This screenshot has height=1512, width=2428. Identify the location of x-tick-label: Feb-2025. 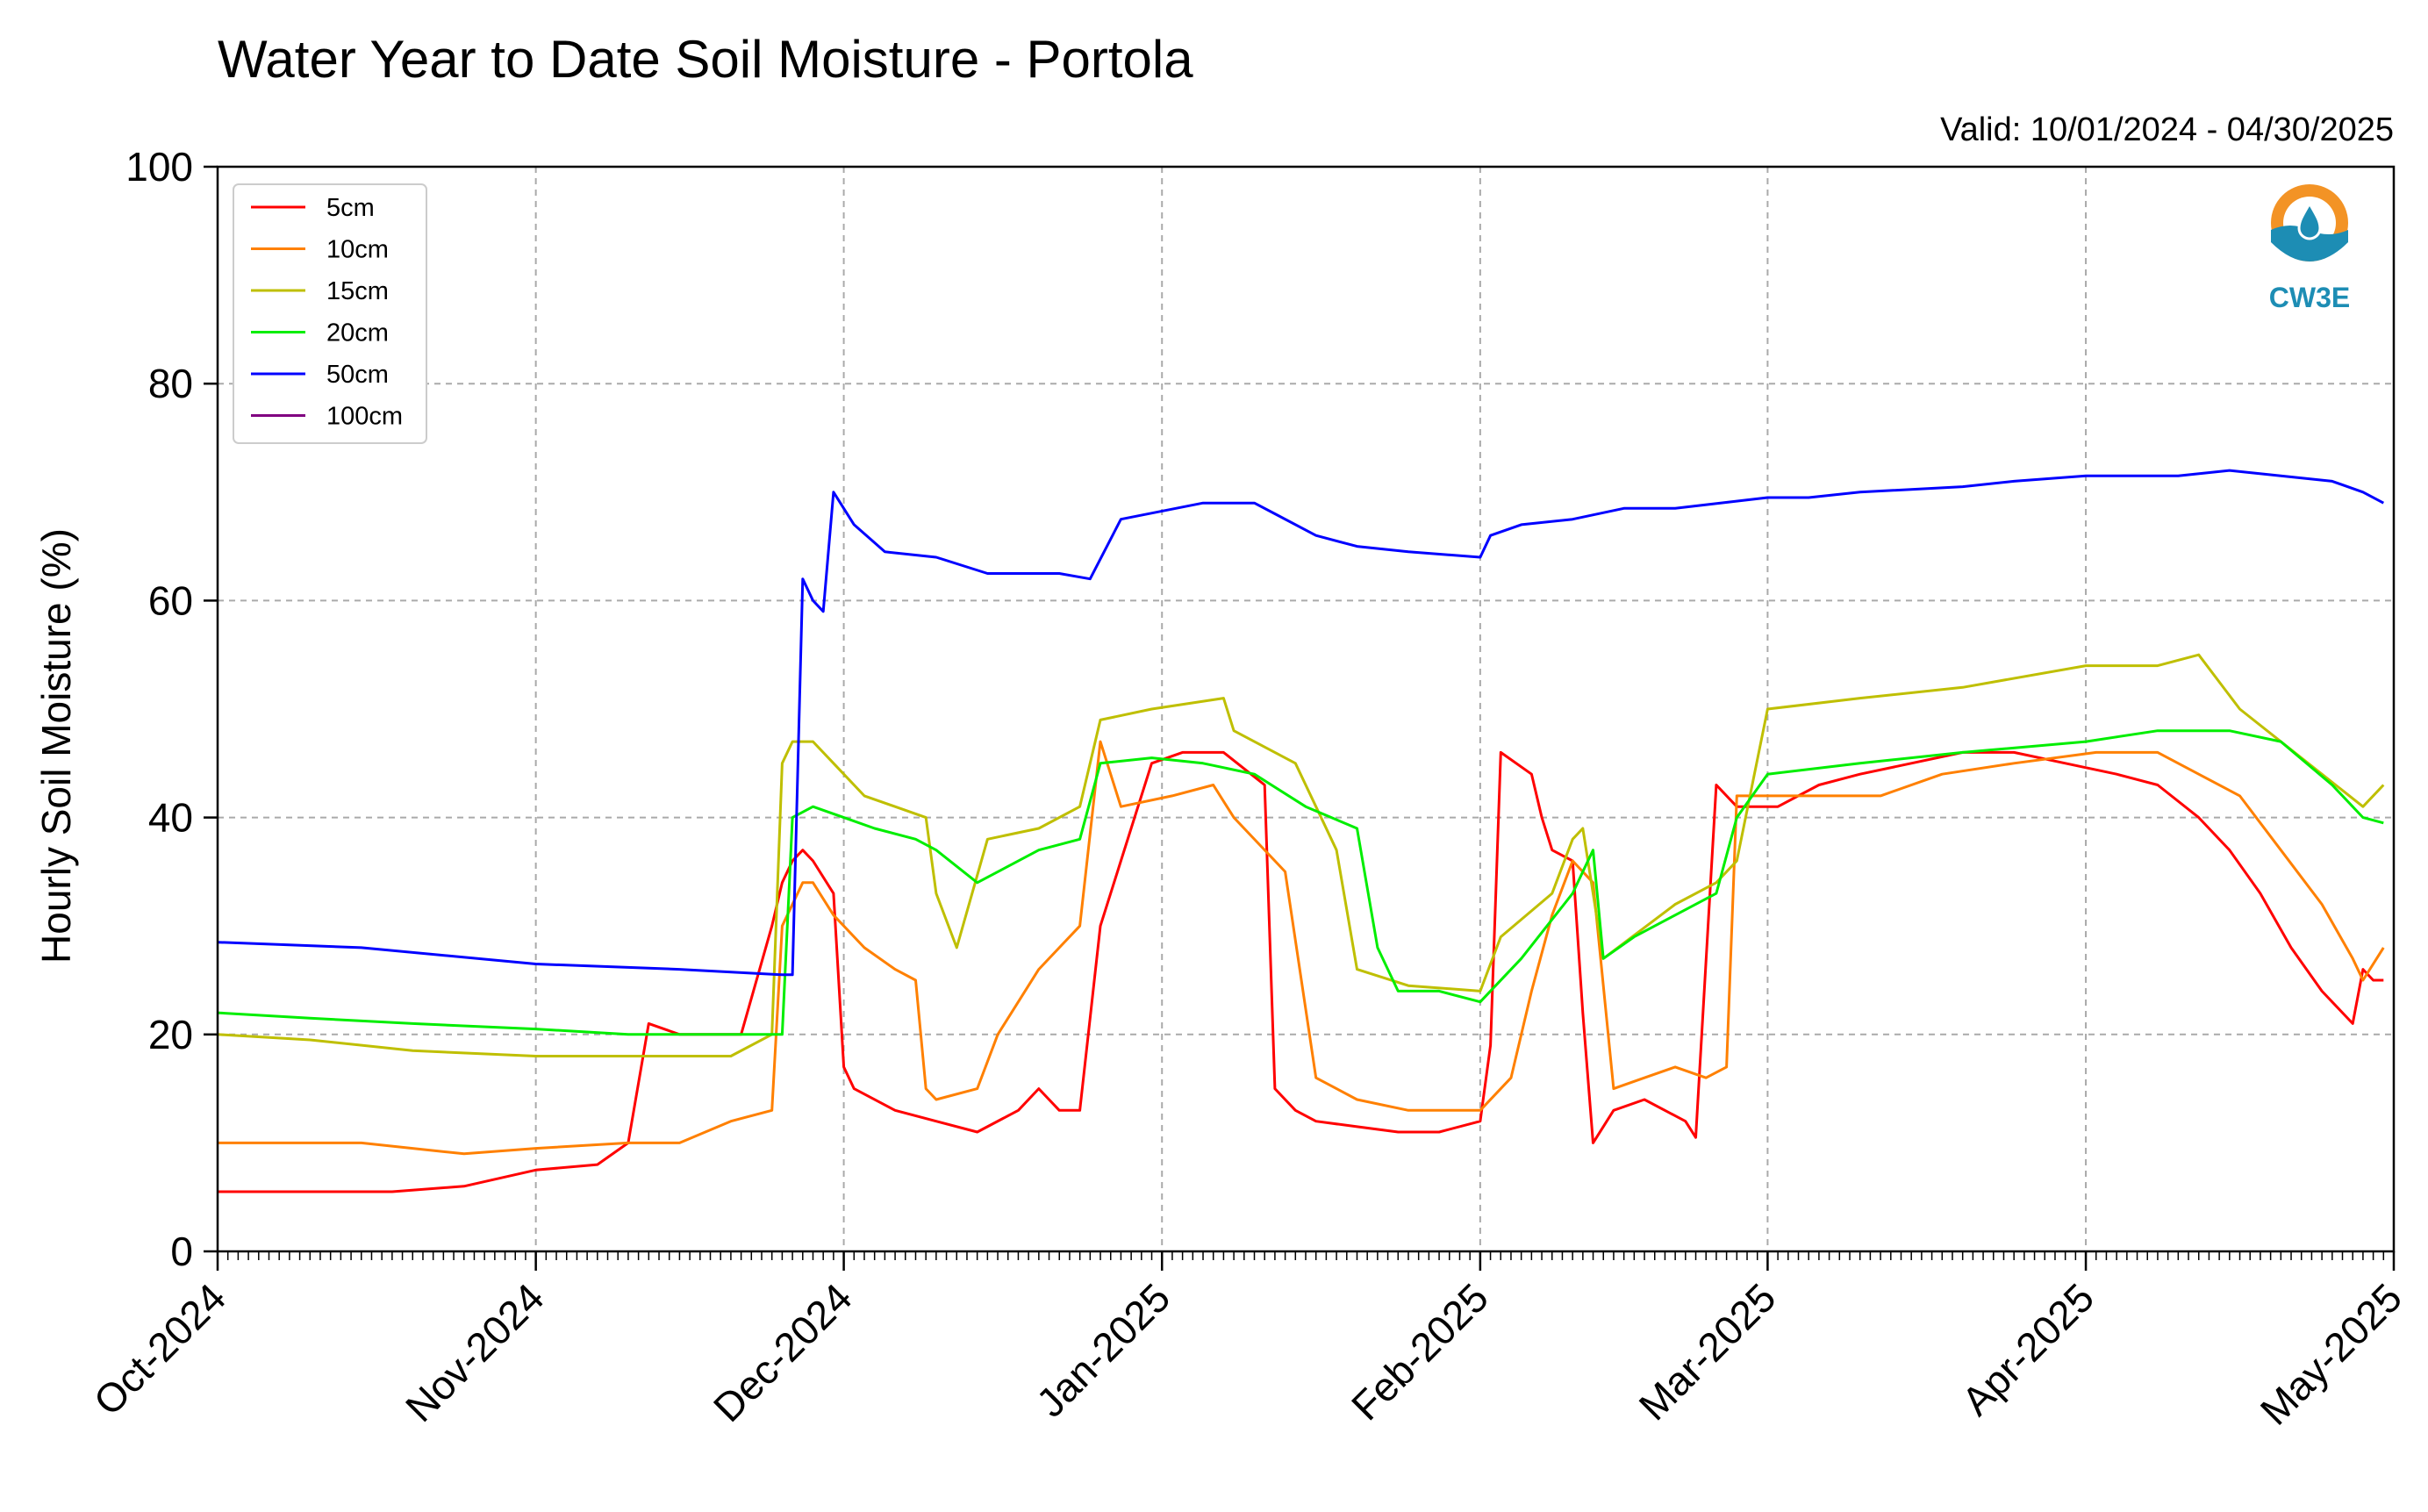
(1420, 1351).